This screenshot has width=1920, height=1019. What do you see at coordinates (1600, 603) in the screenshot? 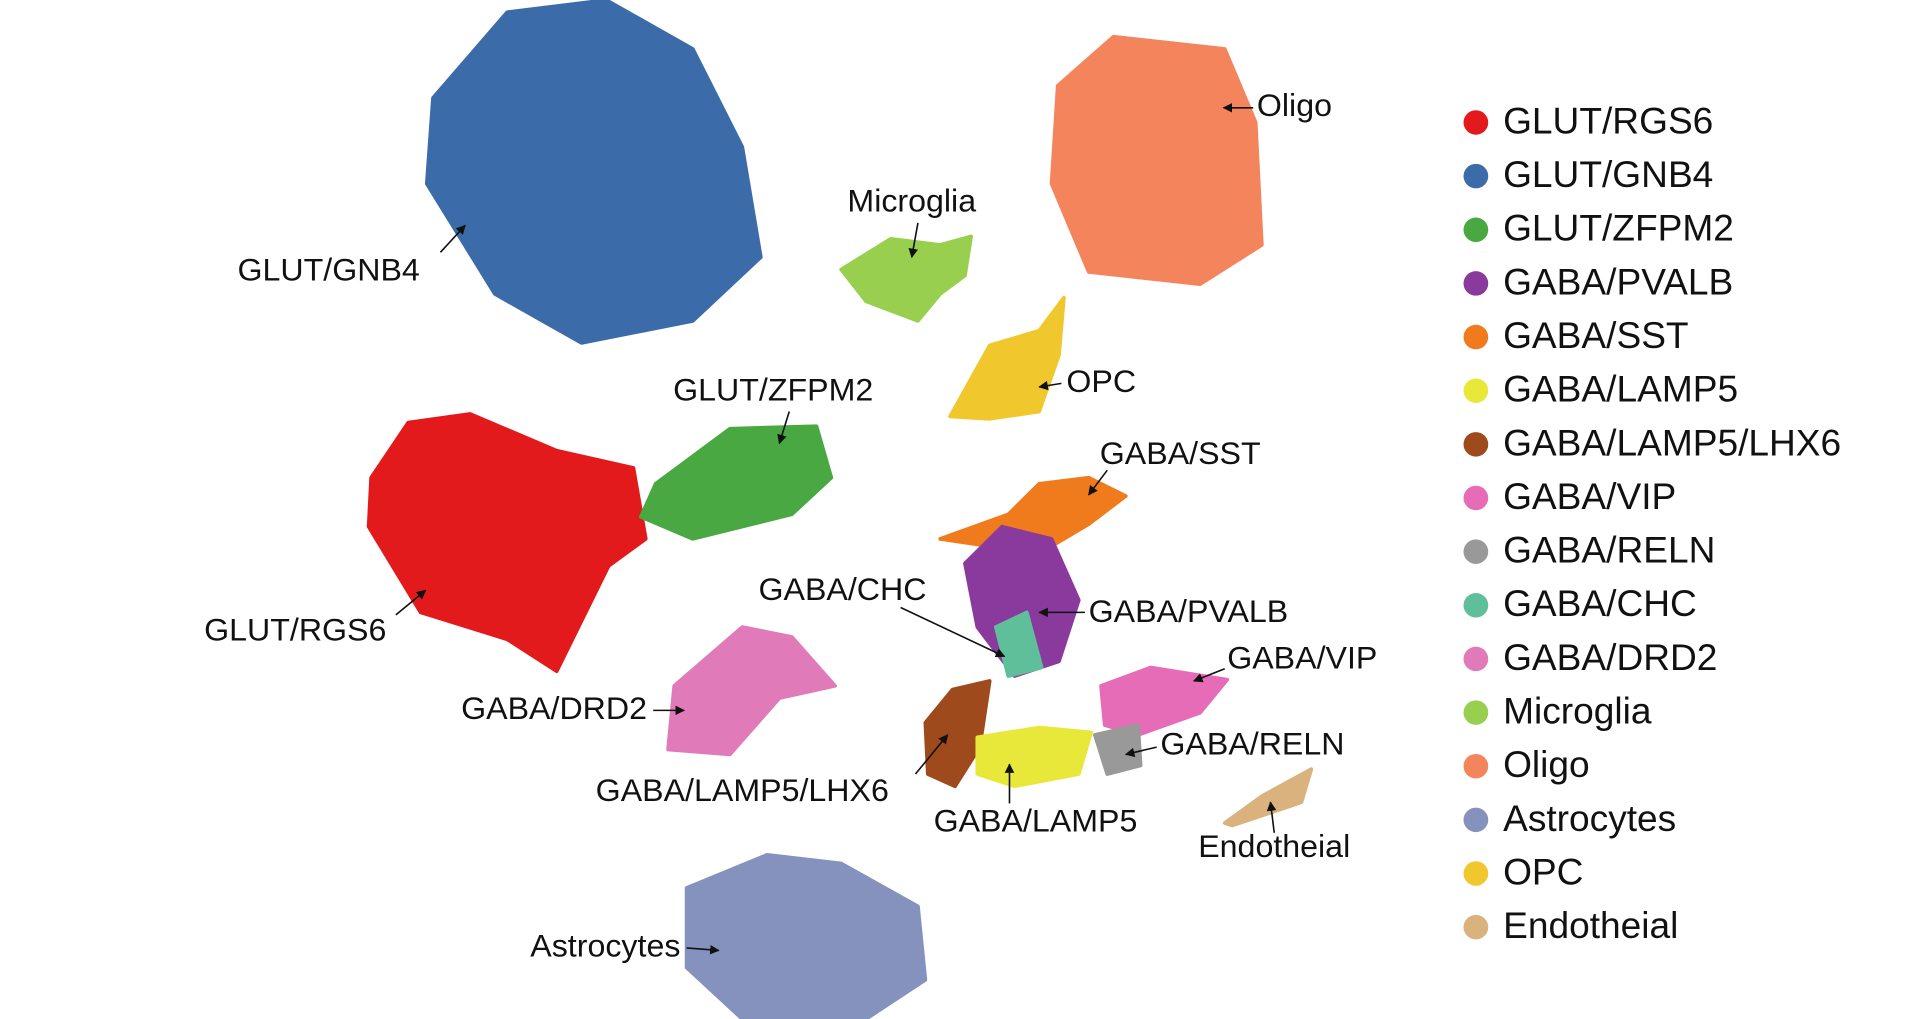
I see `legend-label: GABA/CHC` at bounding box center [1600, 603].